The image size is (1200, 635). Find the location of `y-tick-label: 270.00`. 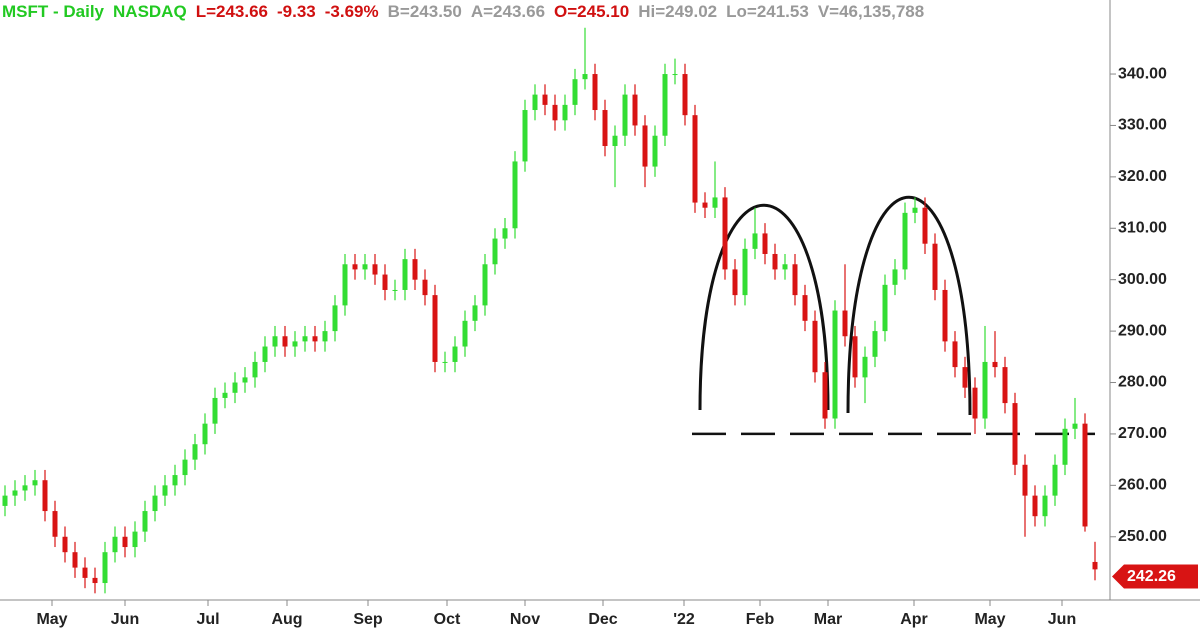

y-tick-label: 270.00 is located at coordinates (1142, 433).